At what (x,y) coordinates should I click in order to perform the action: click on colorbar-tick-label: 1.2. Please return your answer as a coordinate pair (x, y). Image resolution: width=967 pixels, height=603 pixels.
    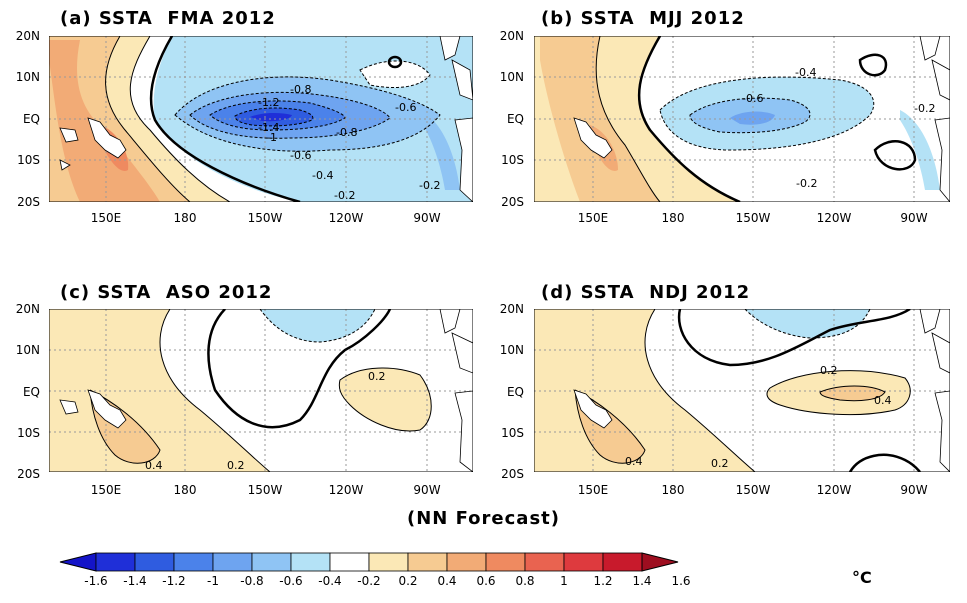
    Looking at the image, I should click on (603, 581).